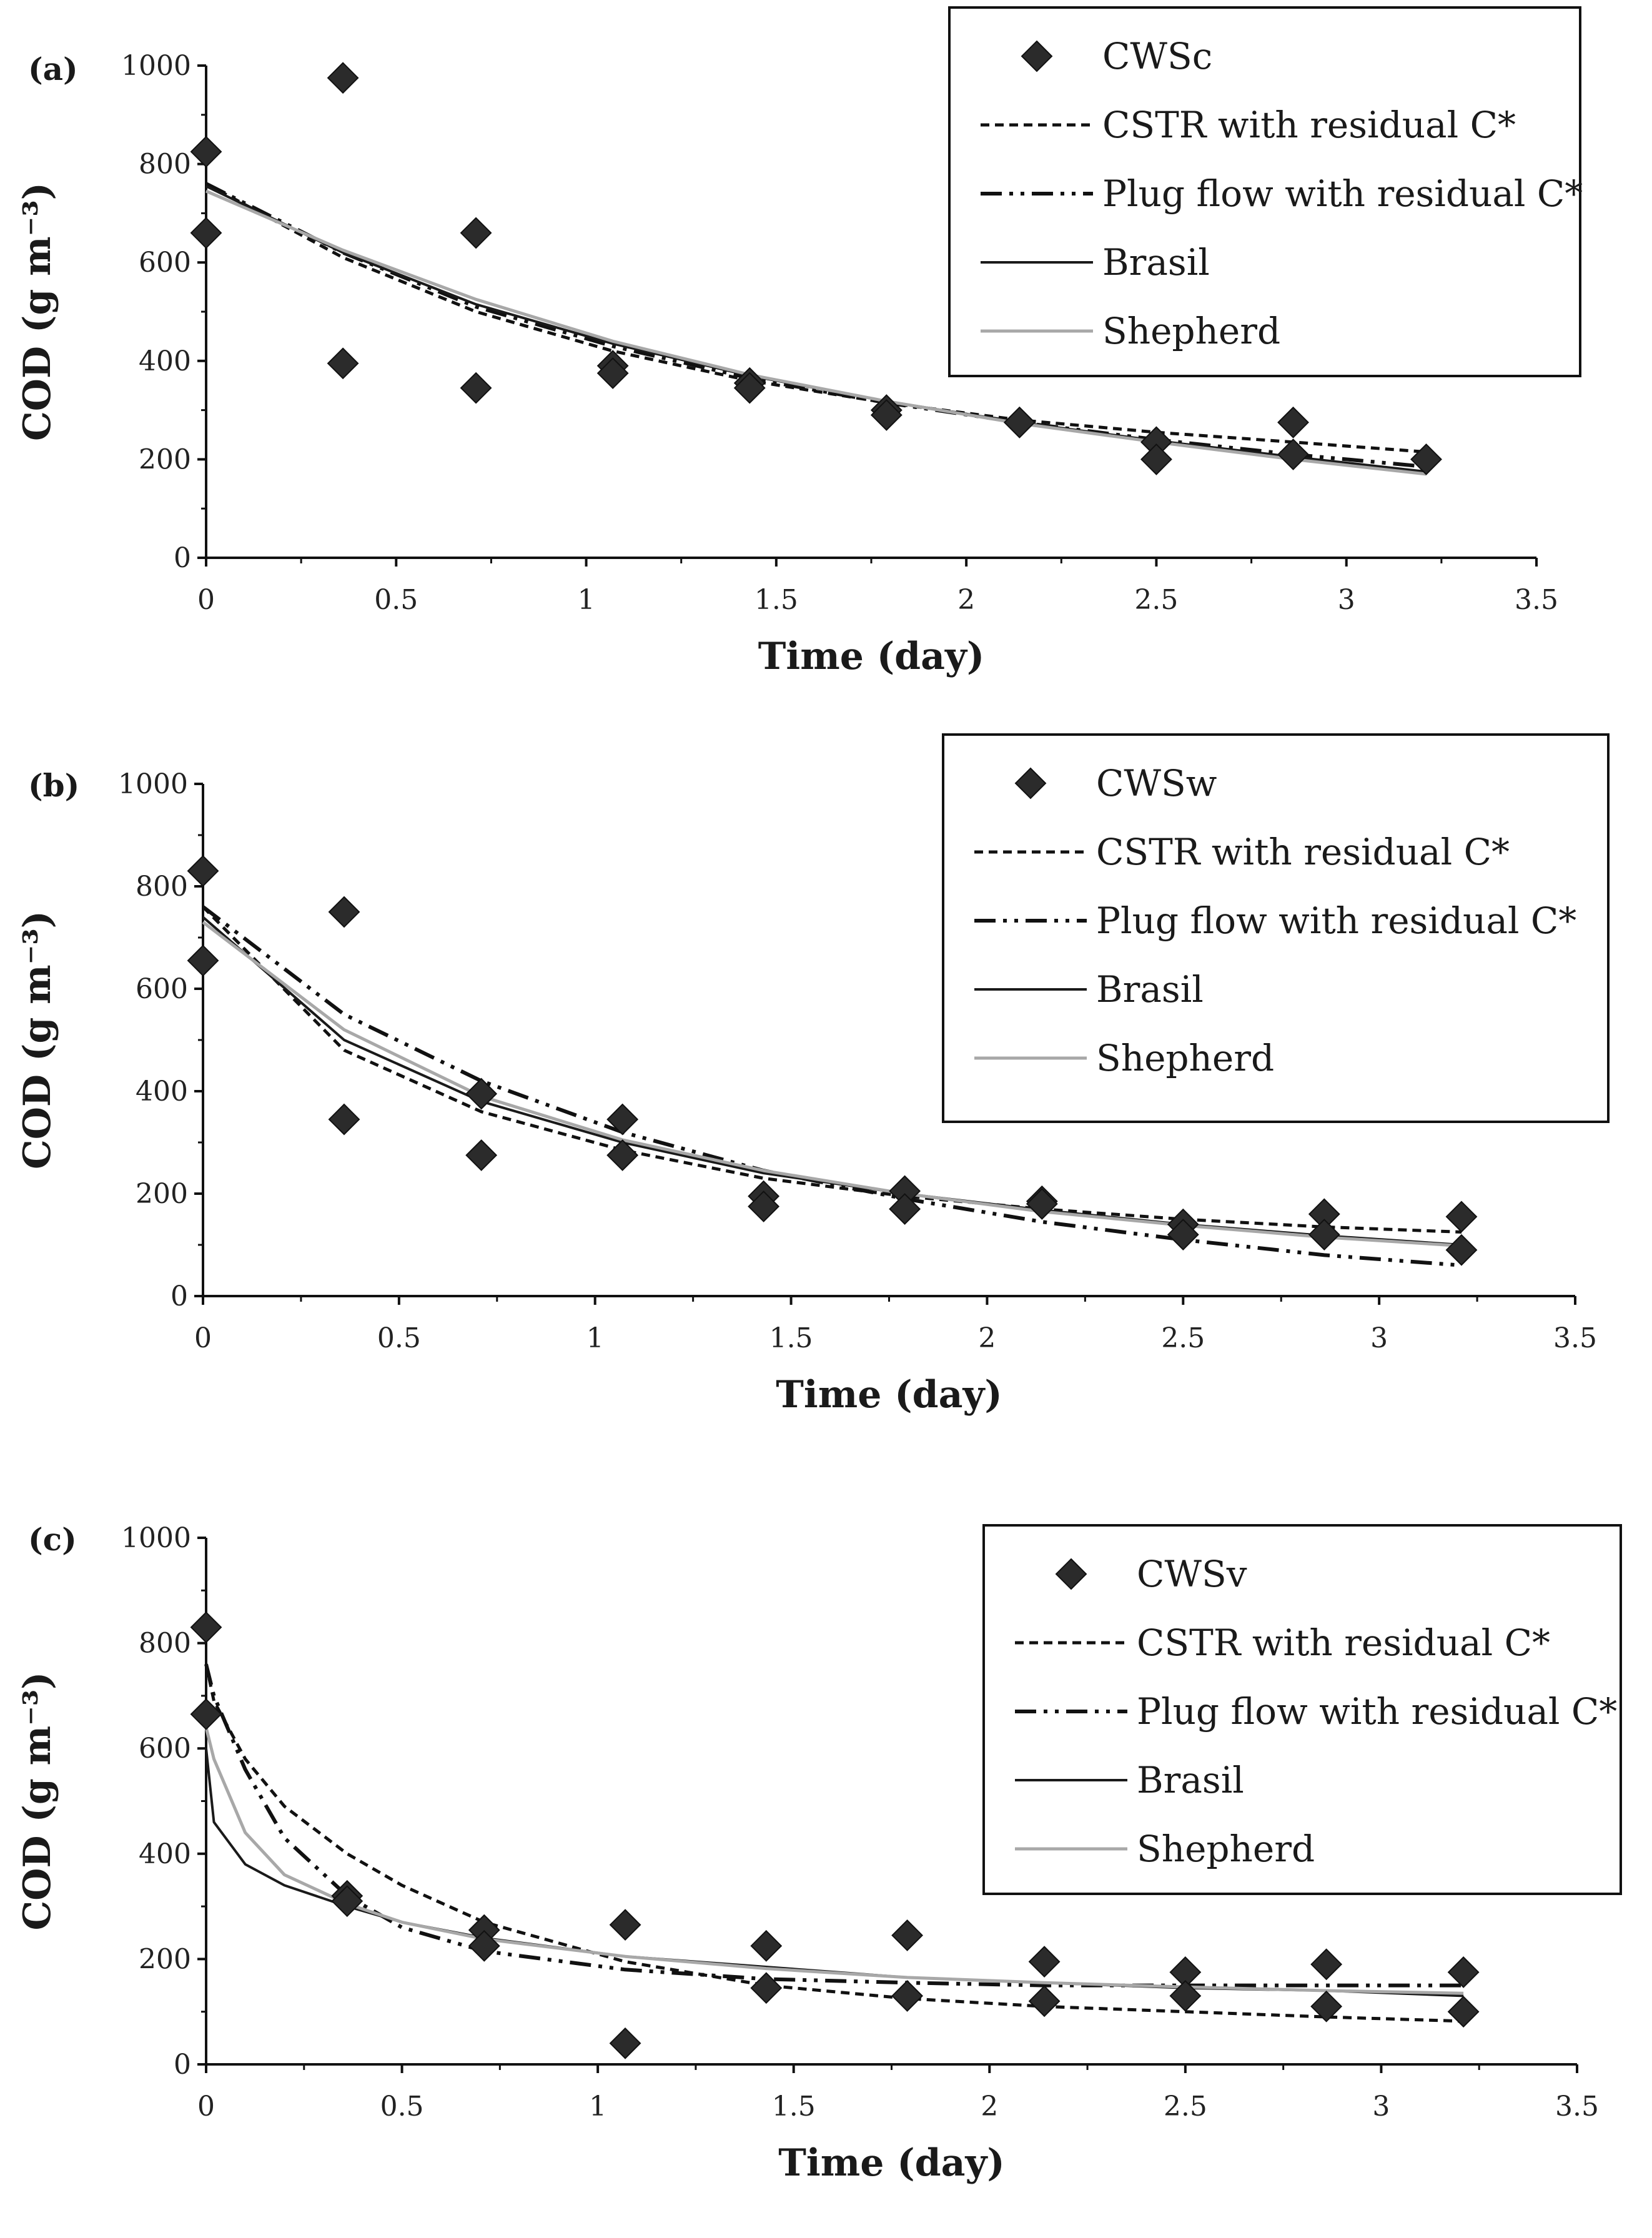 The height and width of the screenshot is (2238, 1652). What do you see at coordinates (53, 785) in the screenshot?
I see `panel-label: (b)` at bounding box center [53, 785].